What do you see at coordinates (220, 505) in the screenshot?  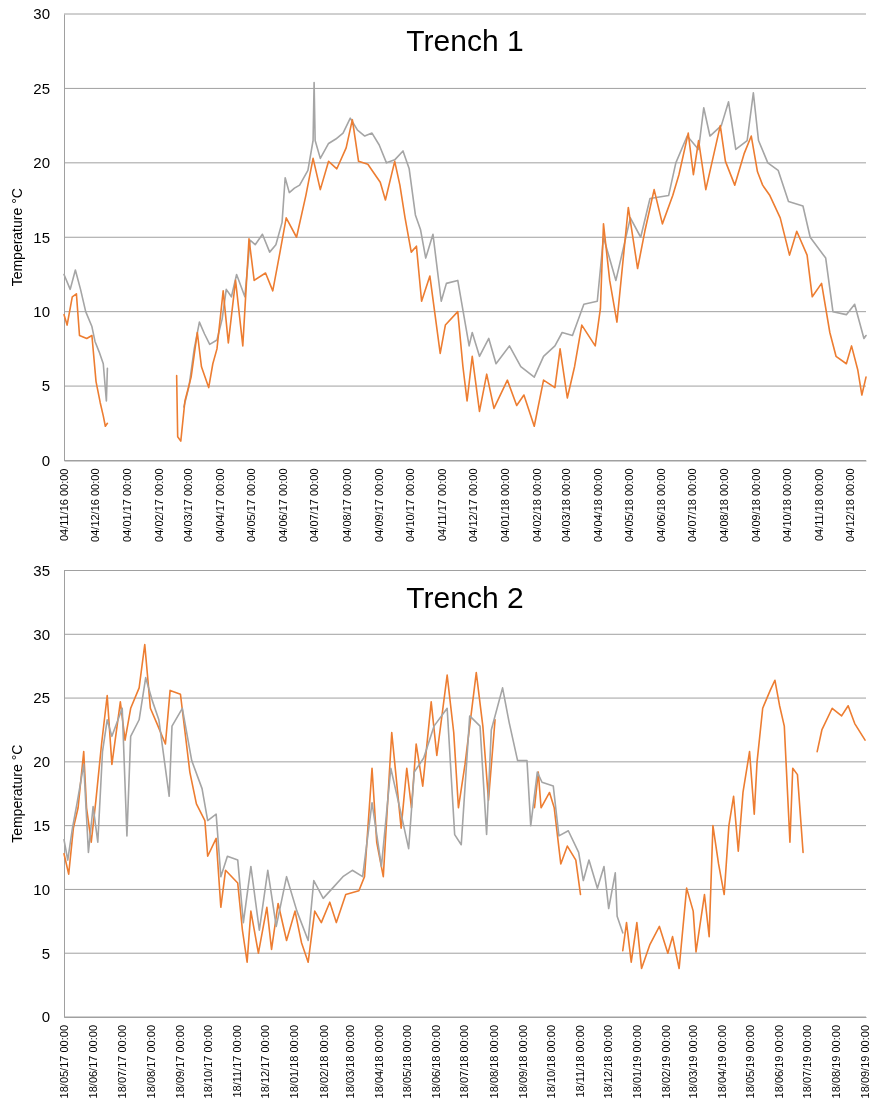 I see `x-tick-label: 04/04/17 00:00` at bounding box center [220, 505].